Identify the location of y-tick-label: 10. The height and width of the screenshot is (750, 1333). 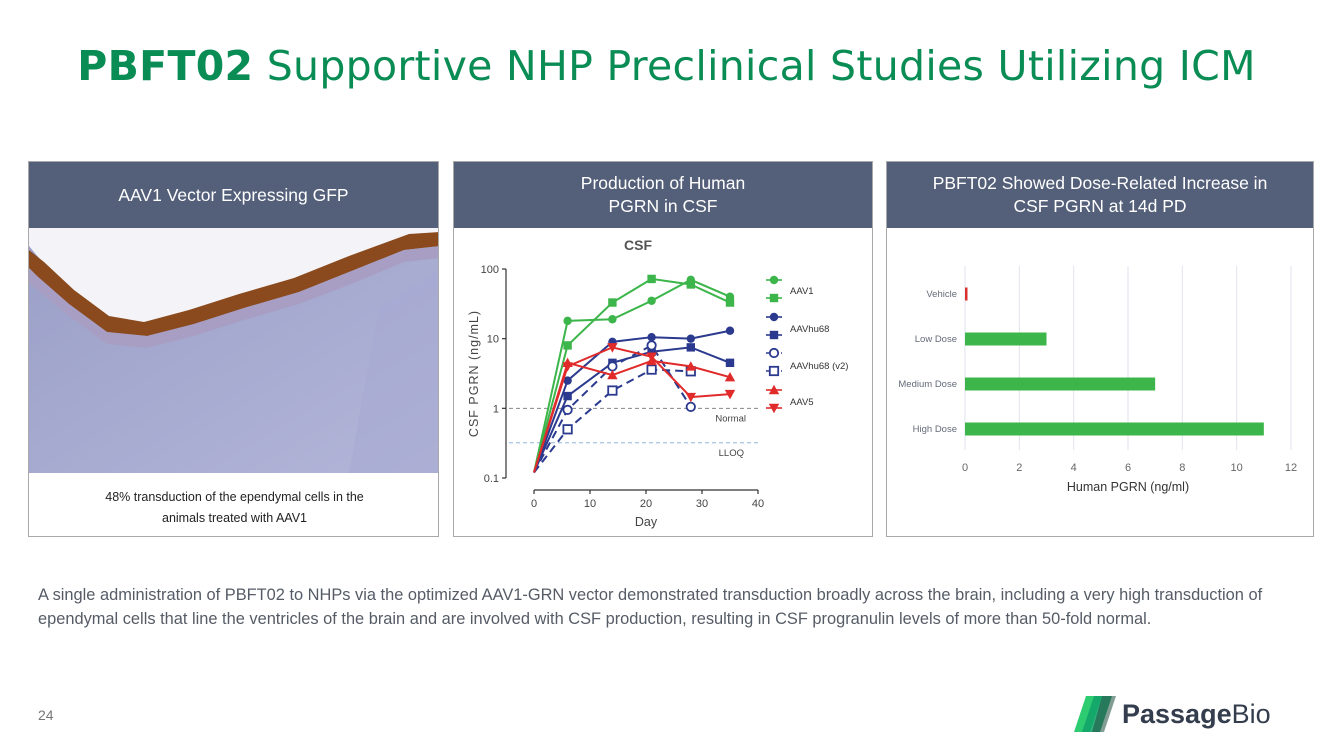
(493, 340).